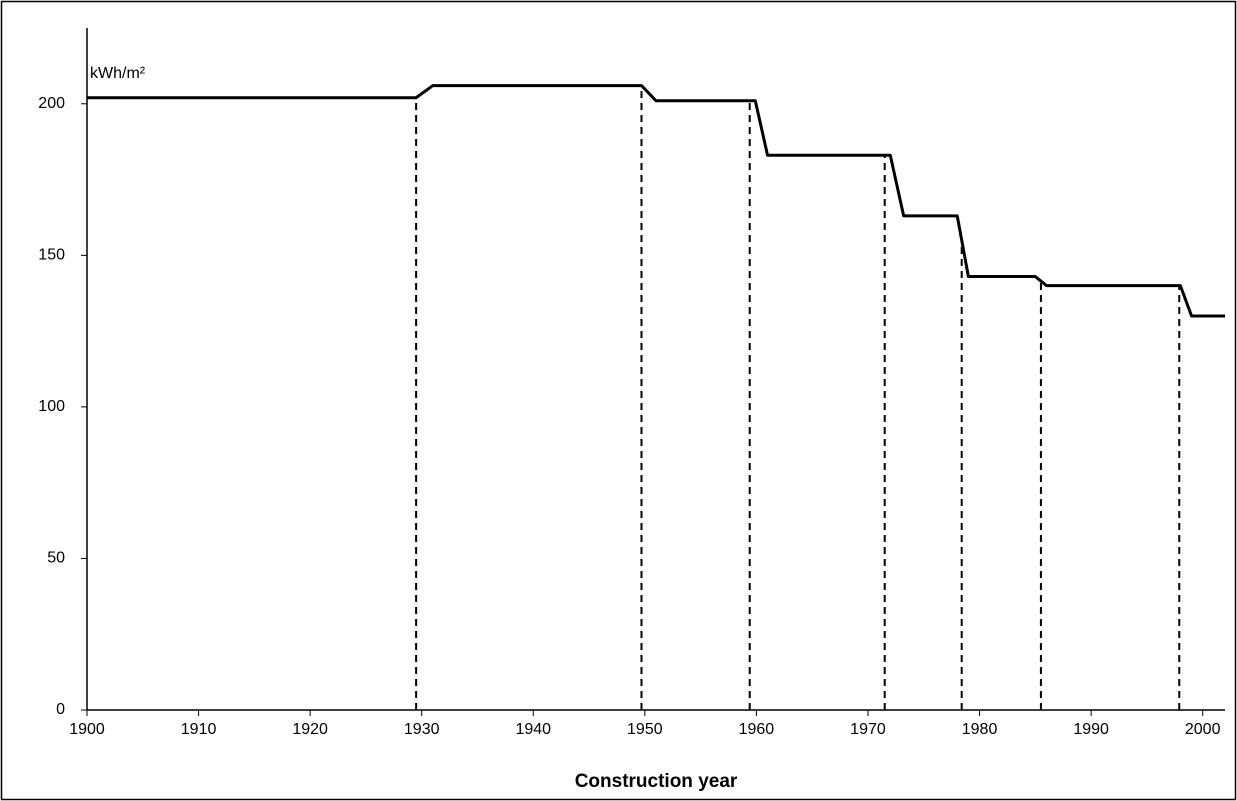 The height and width of the screenshot is (801, 1237). I want to click on y-tick-label: 100, so click(51, 406).